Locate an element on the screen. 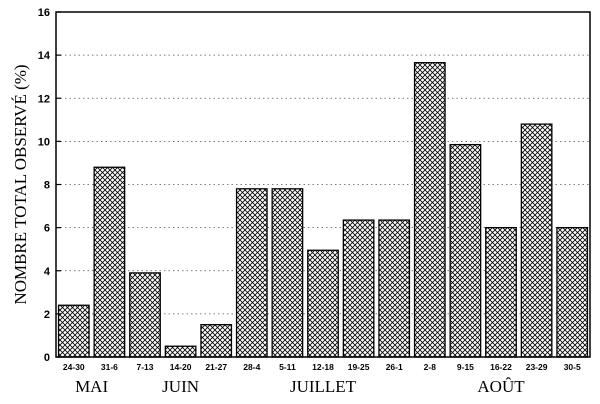 This screenshot has height=404, width=600. x-tick-label: 30-5 is located at coordinates (572, 367).